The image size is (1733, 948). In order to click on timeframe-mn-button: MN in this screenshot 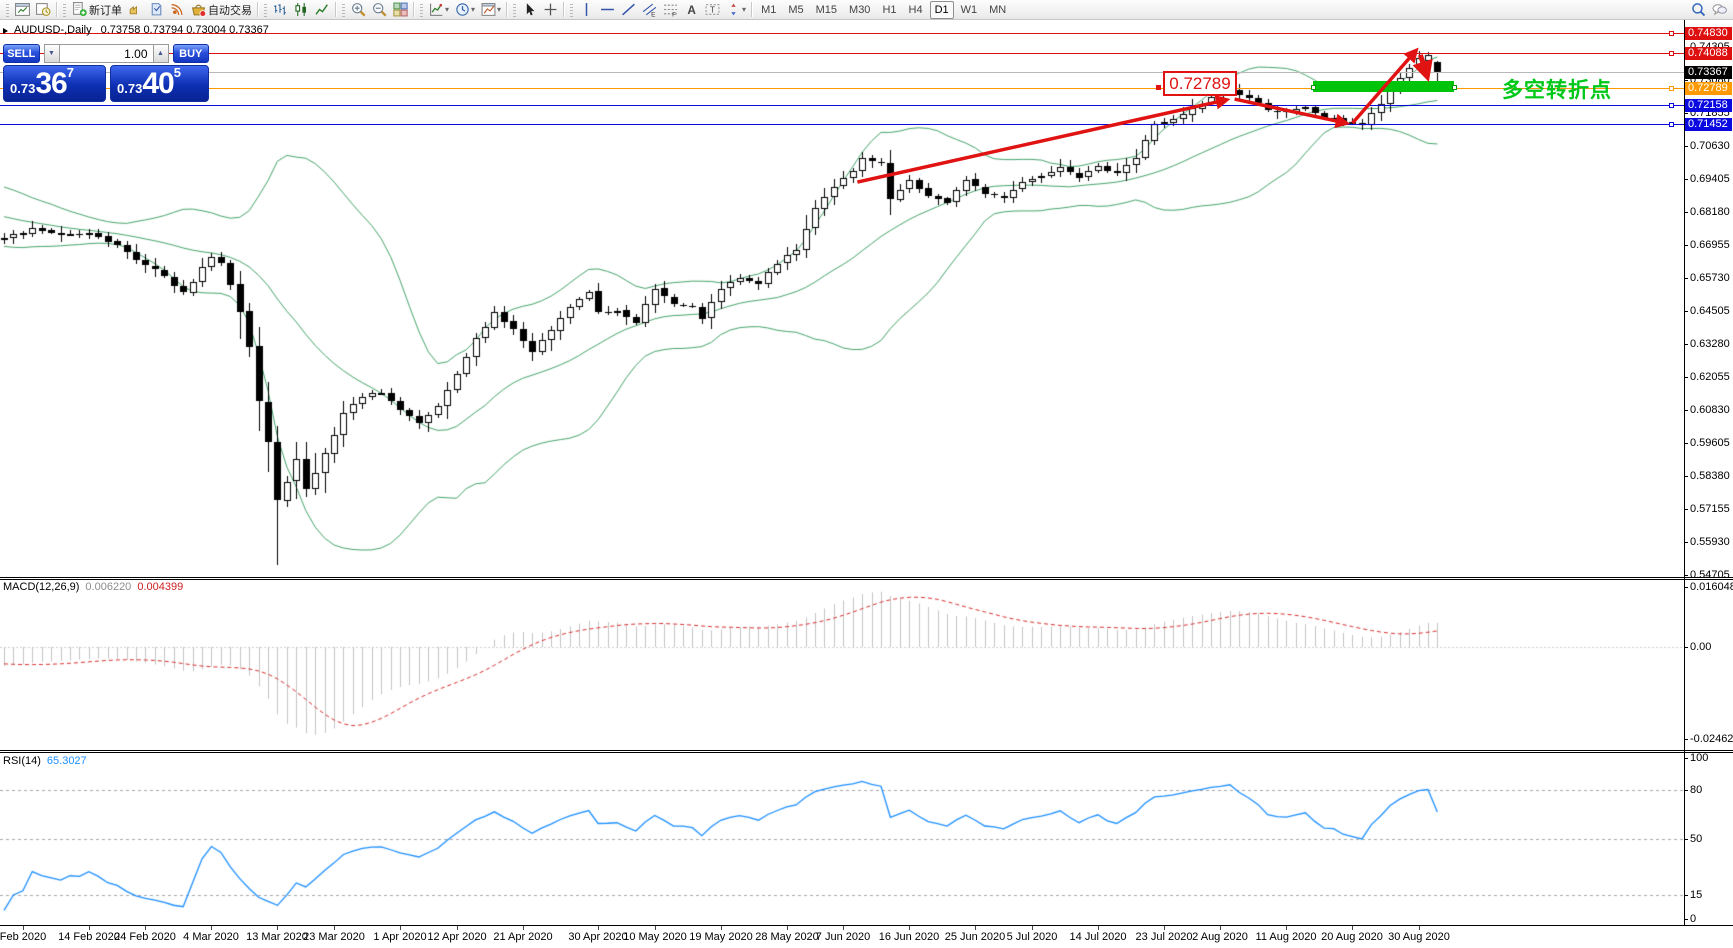, I will do `click(998, 9)`.